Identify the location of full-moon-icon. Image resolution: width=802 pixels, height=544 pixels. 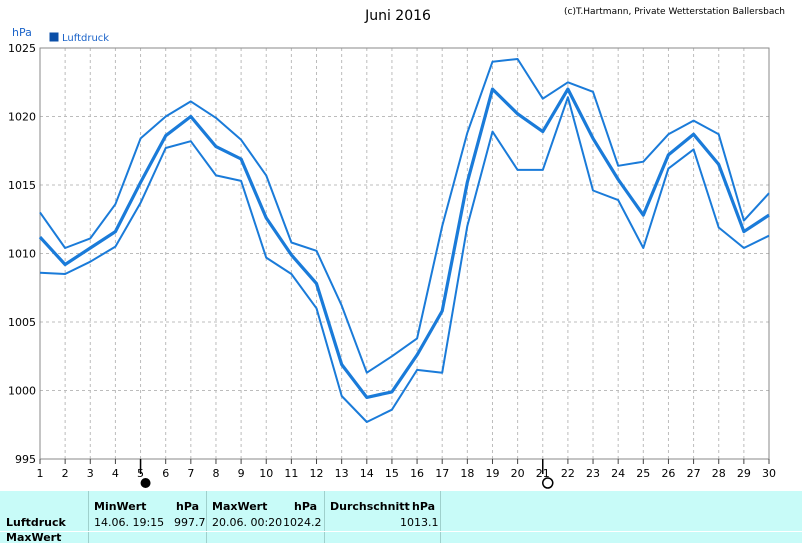
(548, 483).